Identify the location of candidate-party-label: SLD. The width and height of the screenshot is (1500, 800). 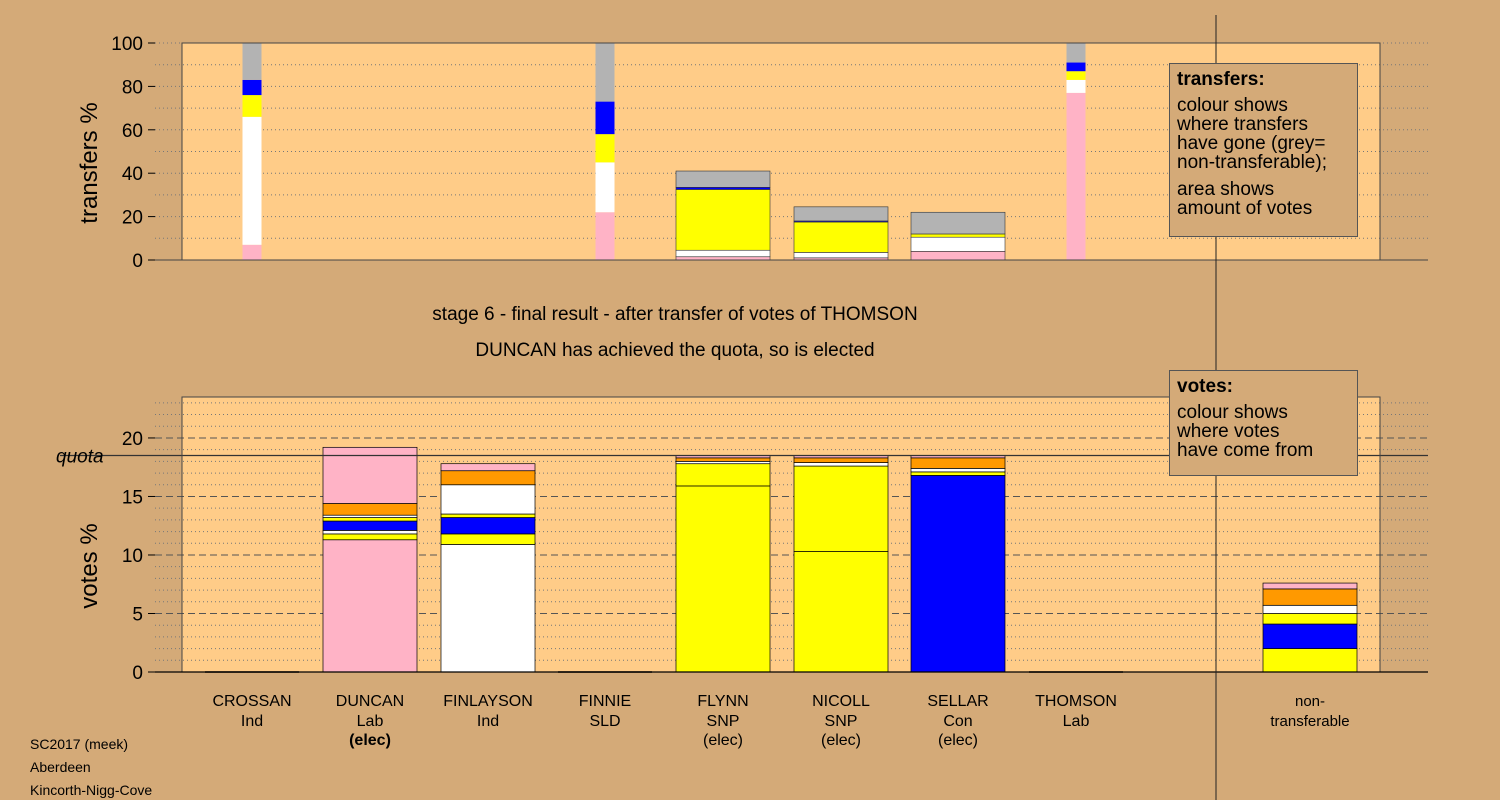
(604, 721).